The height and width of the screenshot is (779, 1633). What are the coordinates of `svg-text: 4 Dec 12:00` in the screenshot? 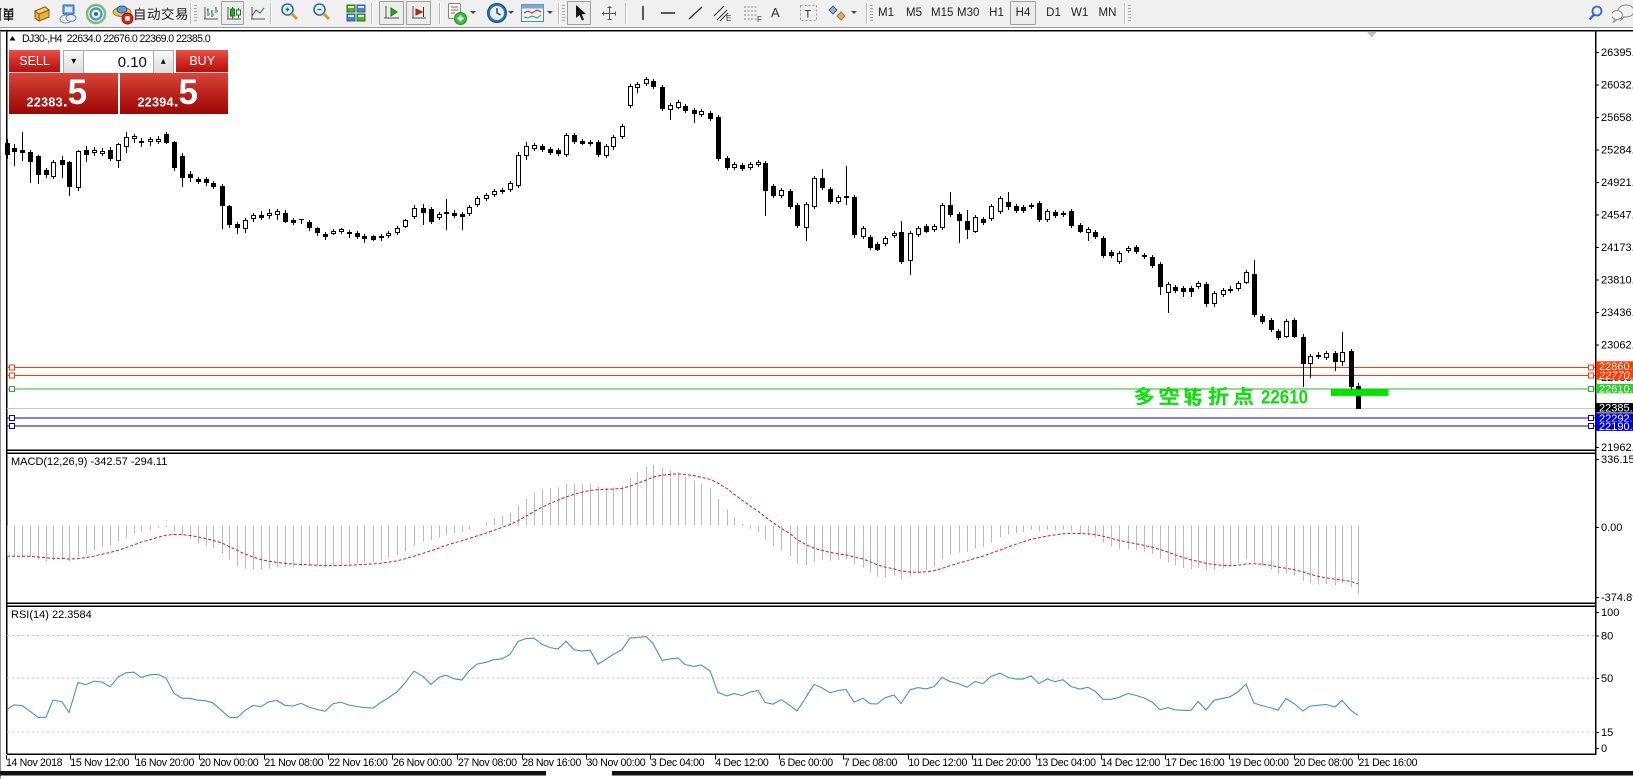 It's located at (742, 763).